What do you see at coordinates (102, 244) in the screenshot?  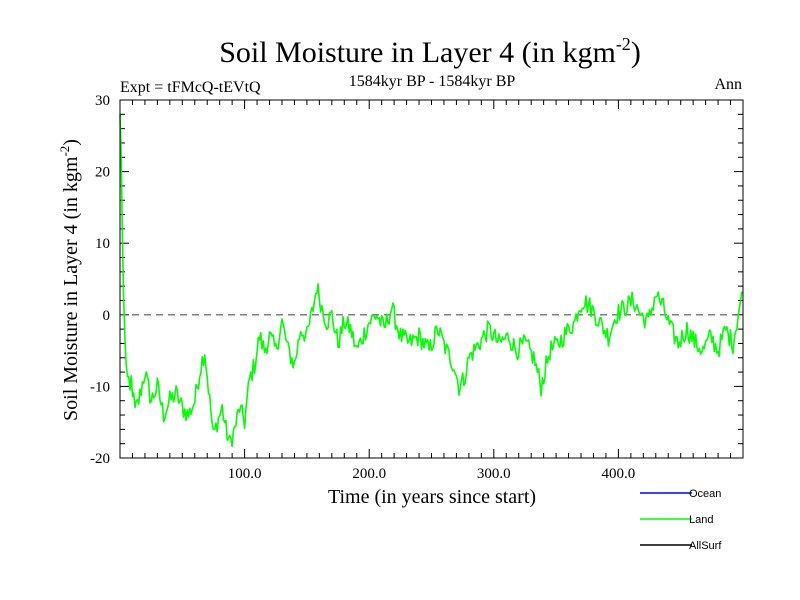 I see `y-tick-label: 10` at bounding box center [102, 244].